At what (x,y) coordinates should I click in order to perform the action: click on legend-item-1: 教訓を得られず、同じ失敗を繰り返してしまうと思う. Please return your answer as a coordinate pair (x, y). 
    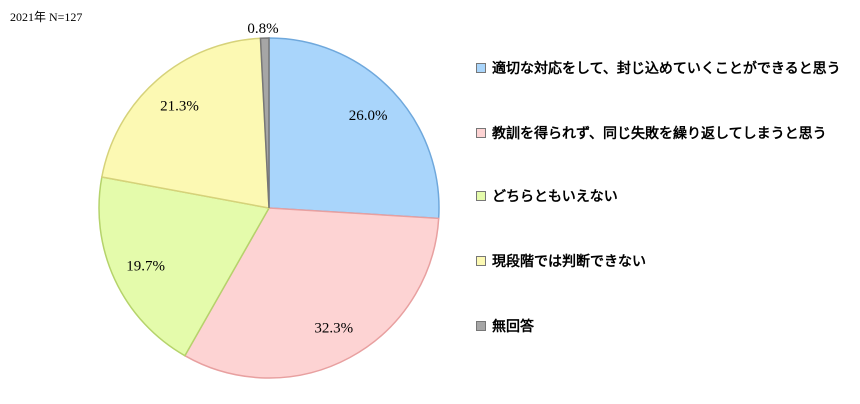
    Looking at the image, I should click on (651, 133).